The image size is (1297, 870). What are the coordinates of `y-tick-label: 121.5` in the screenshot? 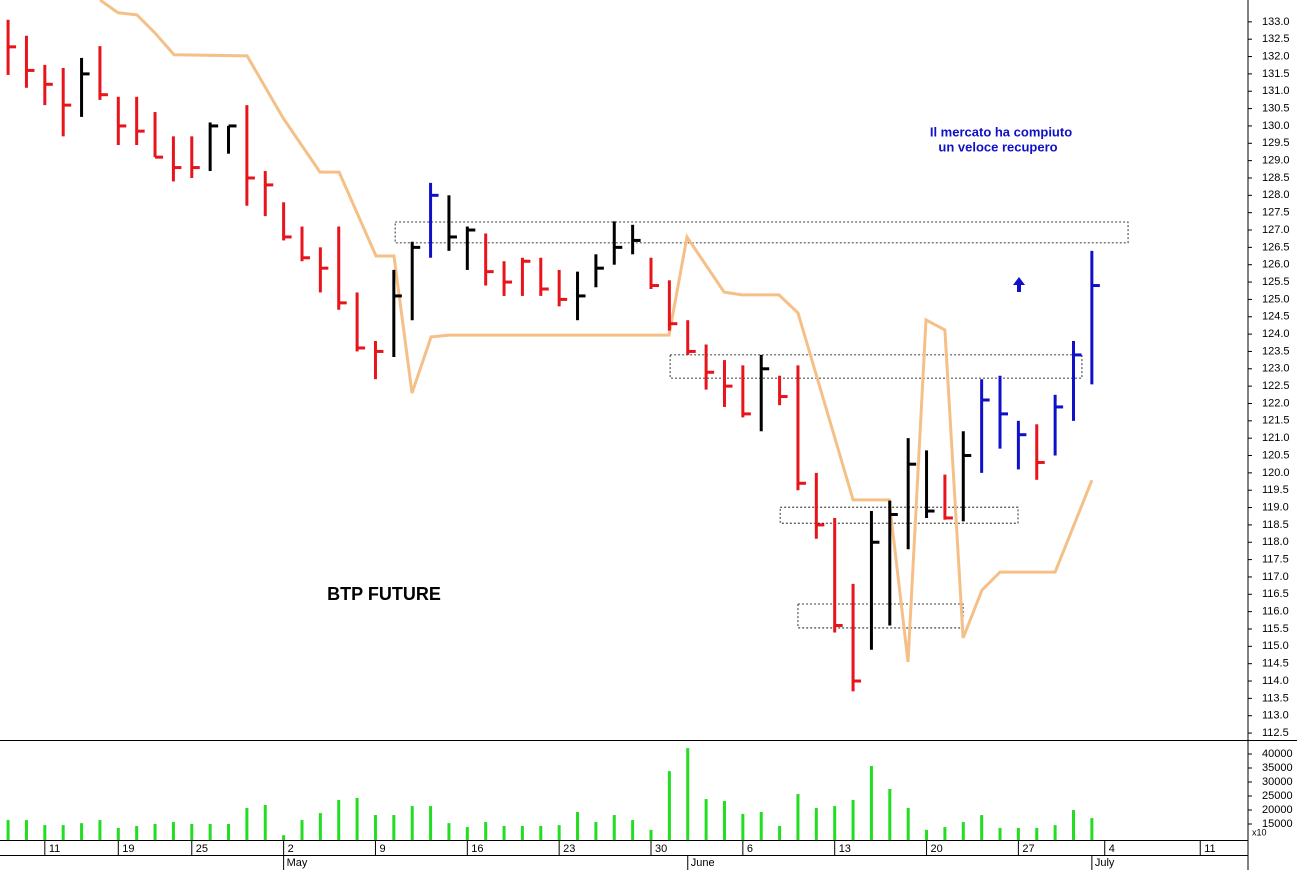 It's located at (1276, 421).